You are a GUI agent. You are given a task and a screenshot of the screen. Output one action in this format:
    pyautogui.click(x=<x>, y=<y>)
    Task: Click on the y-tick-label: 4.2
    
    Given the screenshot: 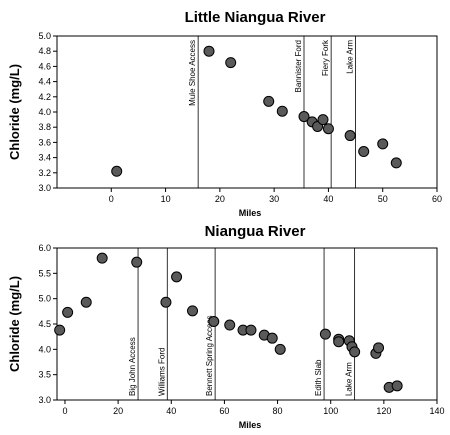 What is the action you would take?
    pyautogui.click(x=44, y=97)
    